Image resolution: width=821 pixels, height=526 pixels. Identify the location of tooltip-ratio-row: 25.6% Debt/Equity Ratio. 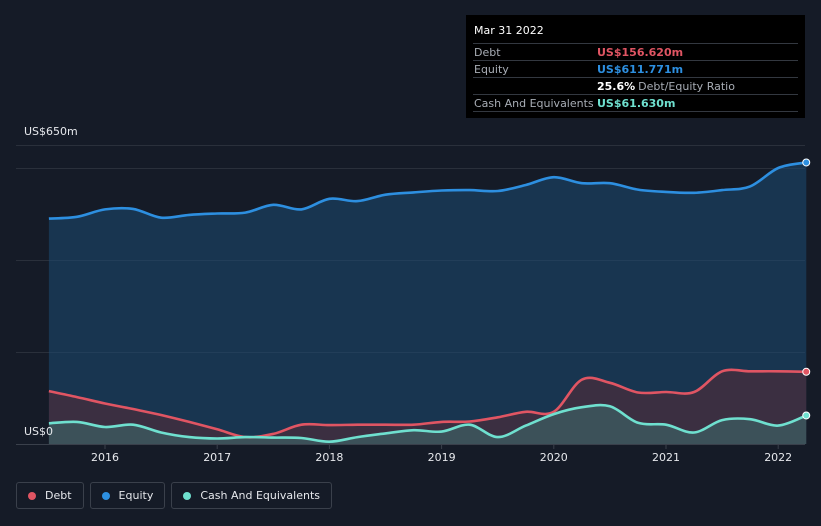
(635, 85).